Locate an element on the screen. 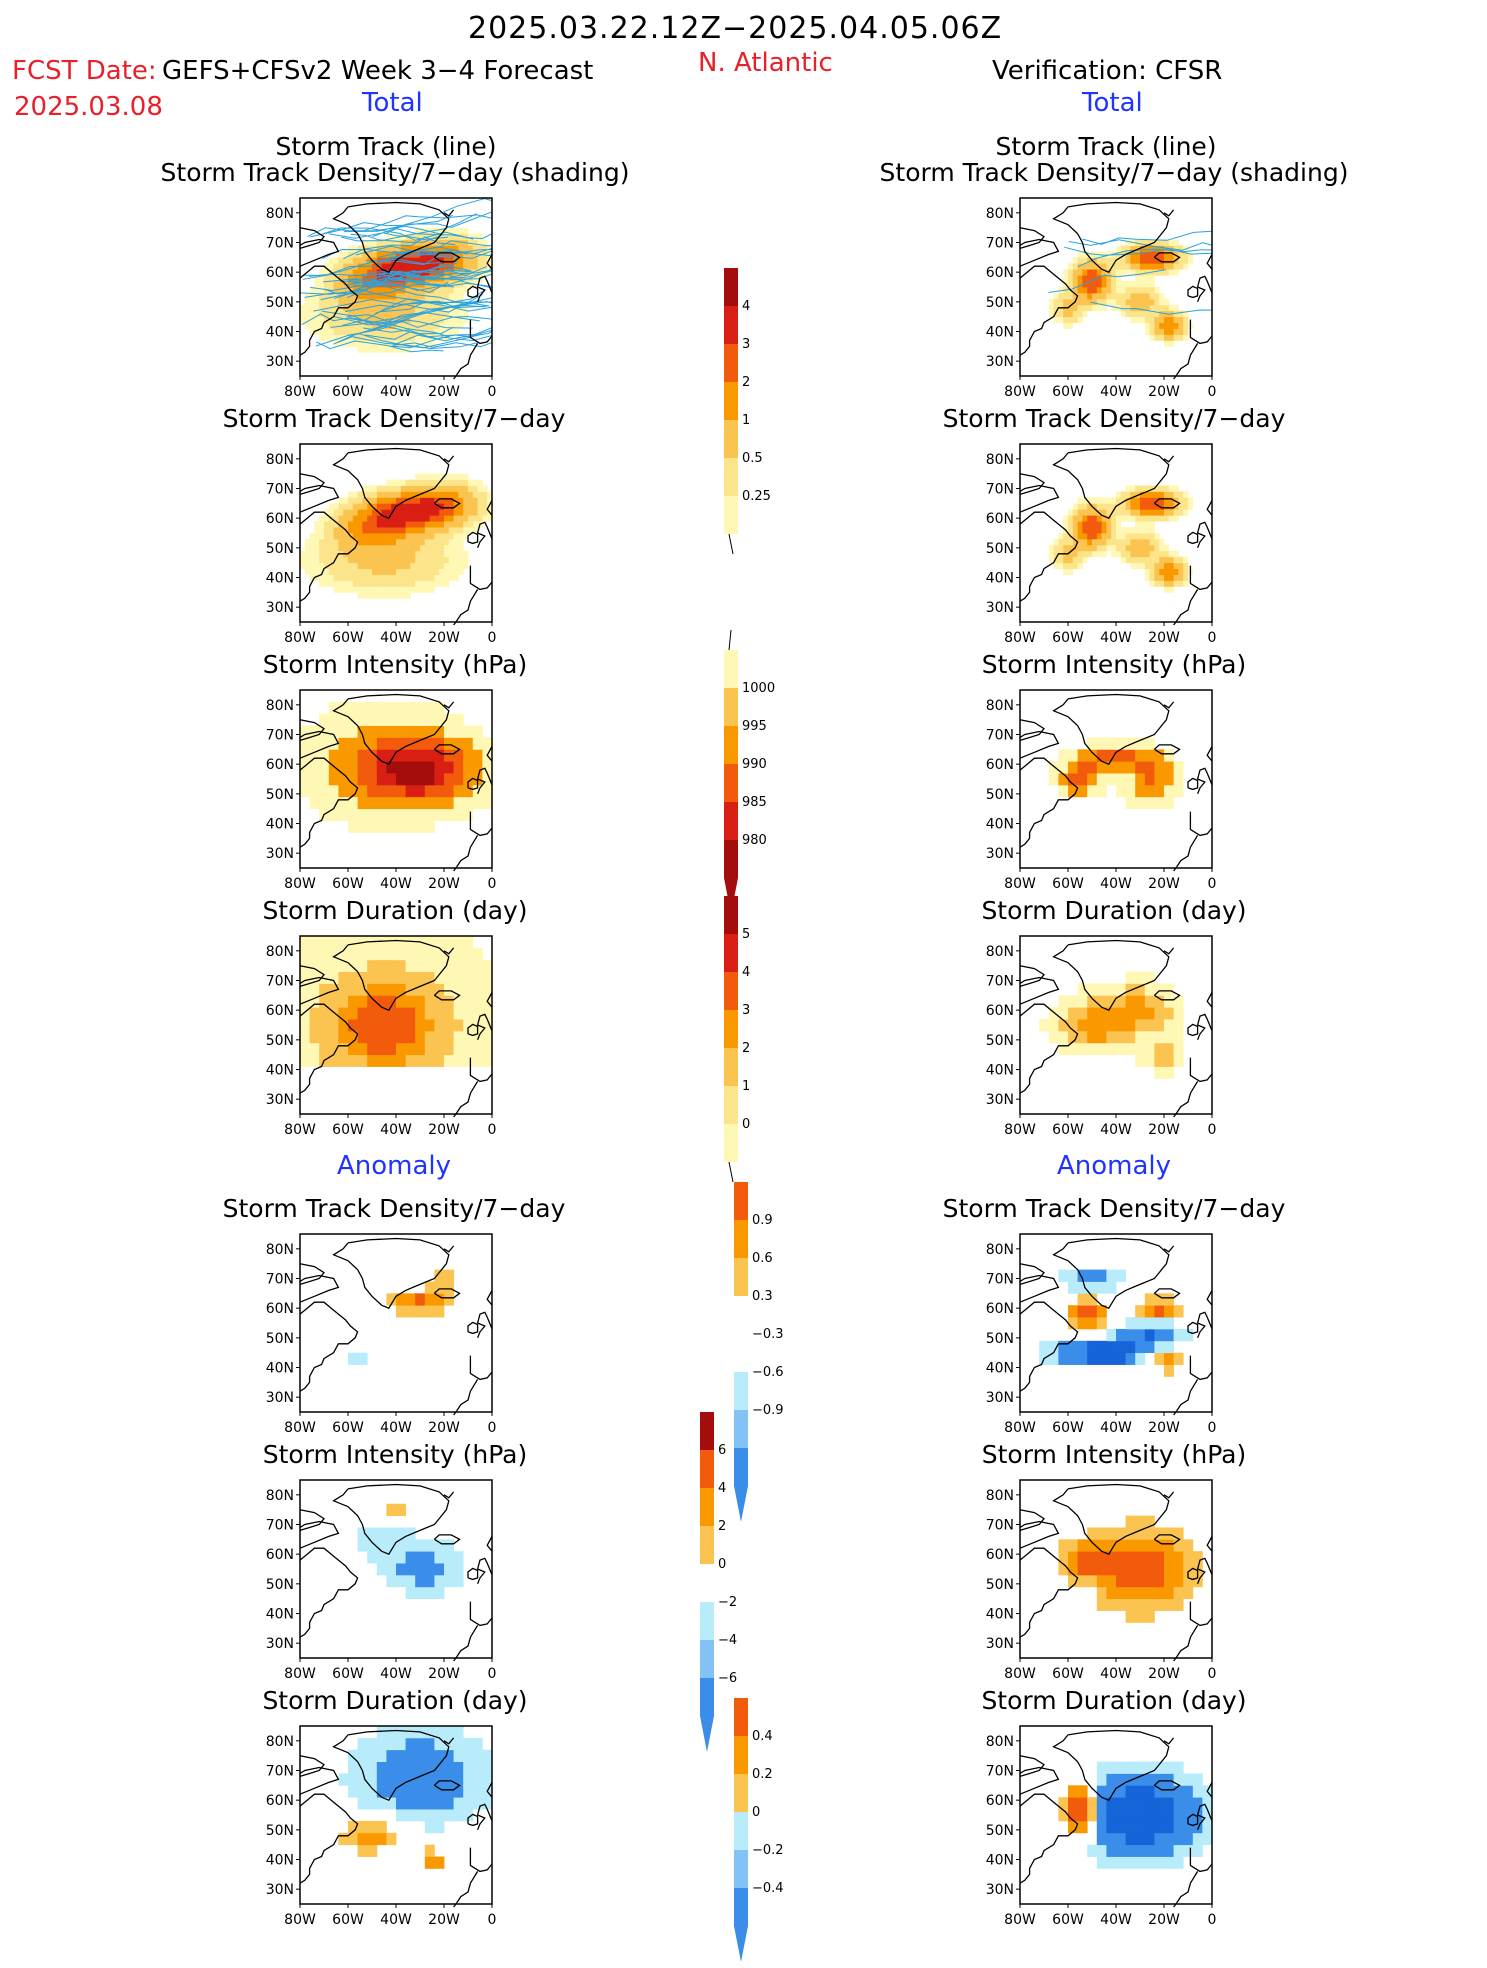  title-track-line-right: Storm Track (line) is located at coordinates (1106, 146).